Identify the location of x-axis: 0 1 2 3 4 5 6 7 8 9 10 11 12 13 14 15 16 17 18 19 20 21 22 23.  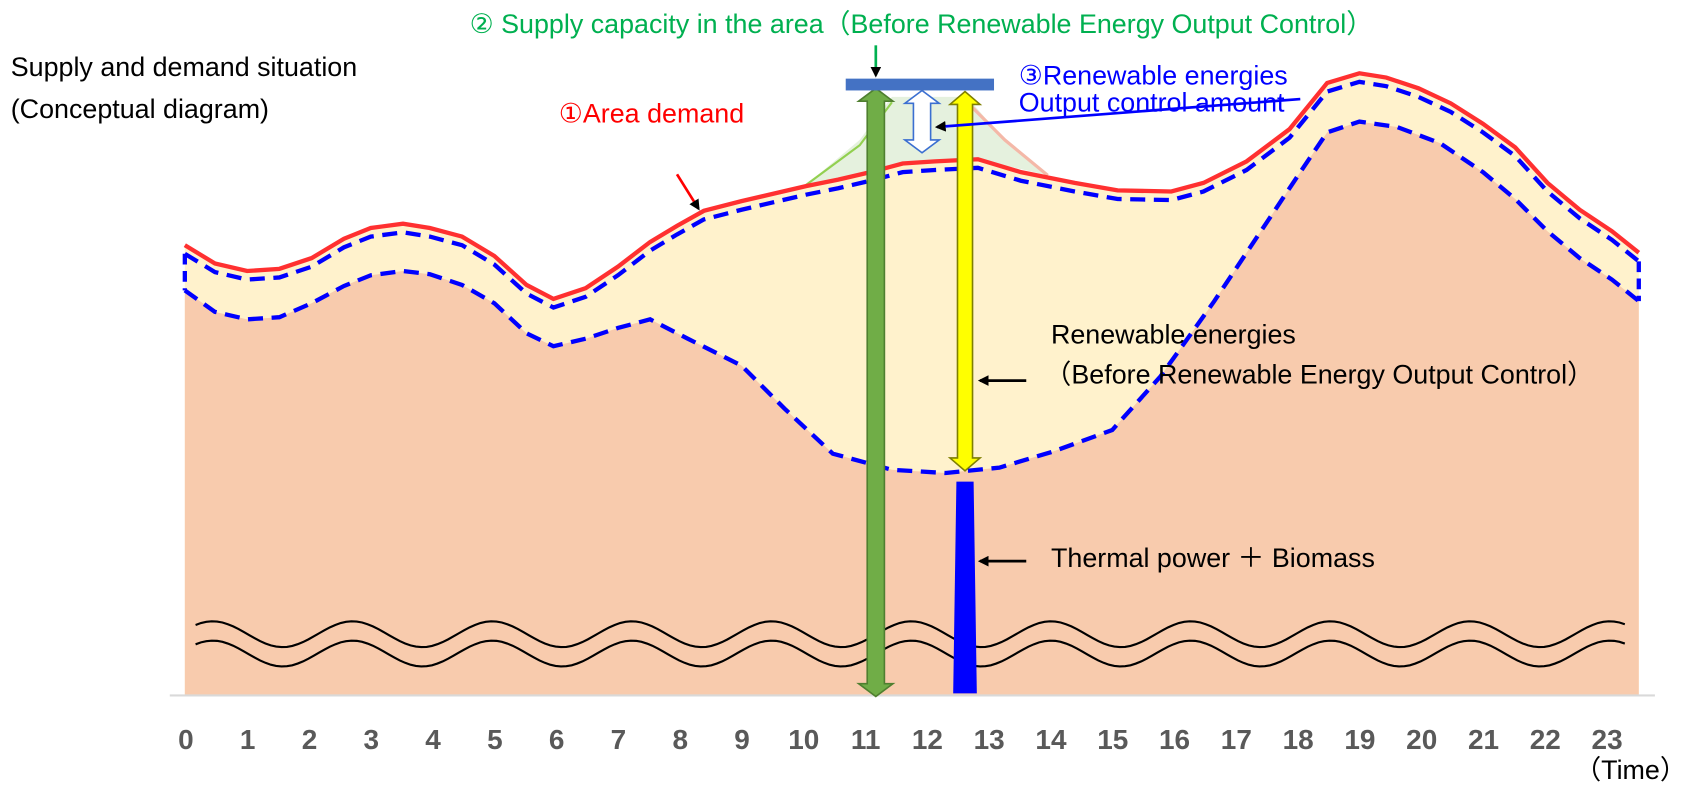
(900, 739).